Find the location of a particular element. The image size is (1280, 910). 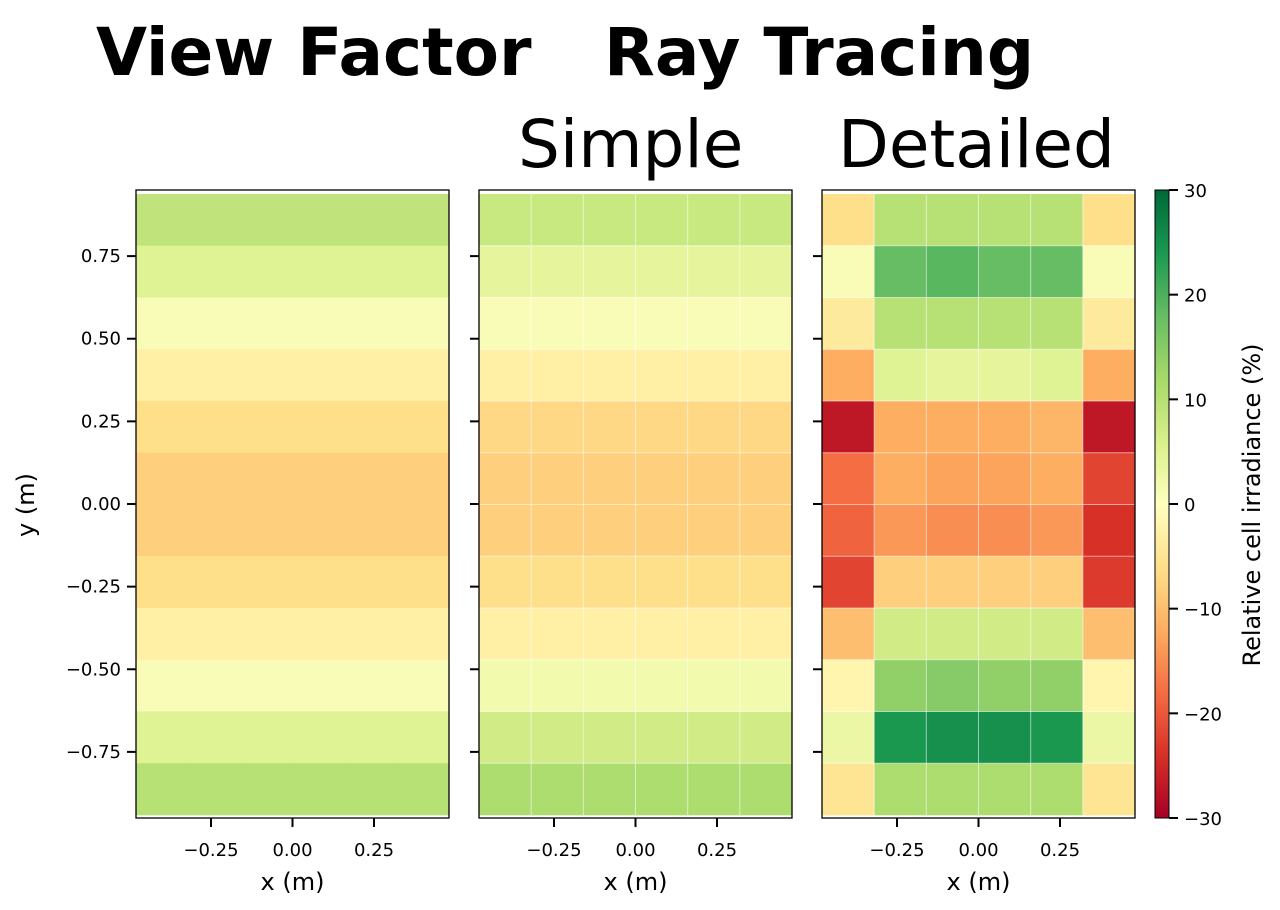

y-tick-label: 0.75 is located at coordinates (101, 256).